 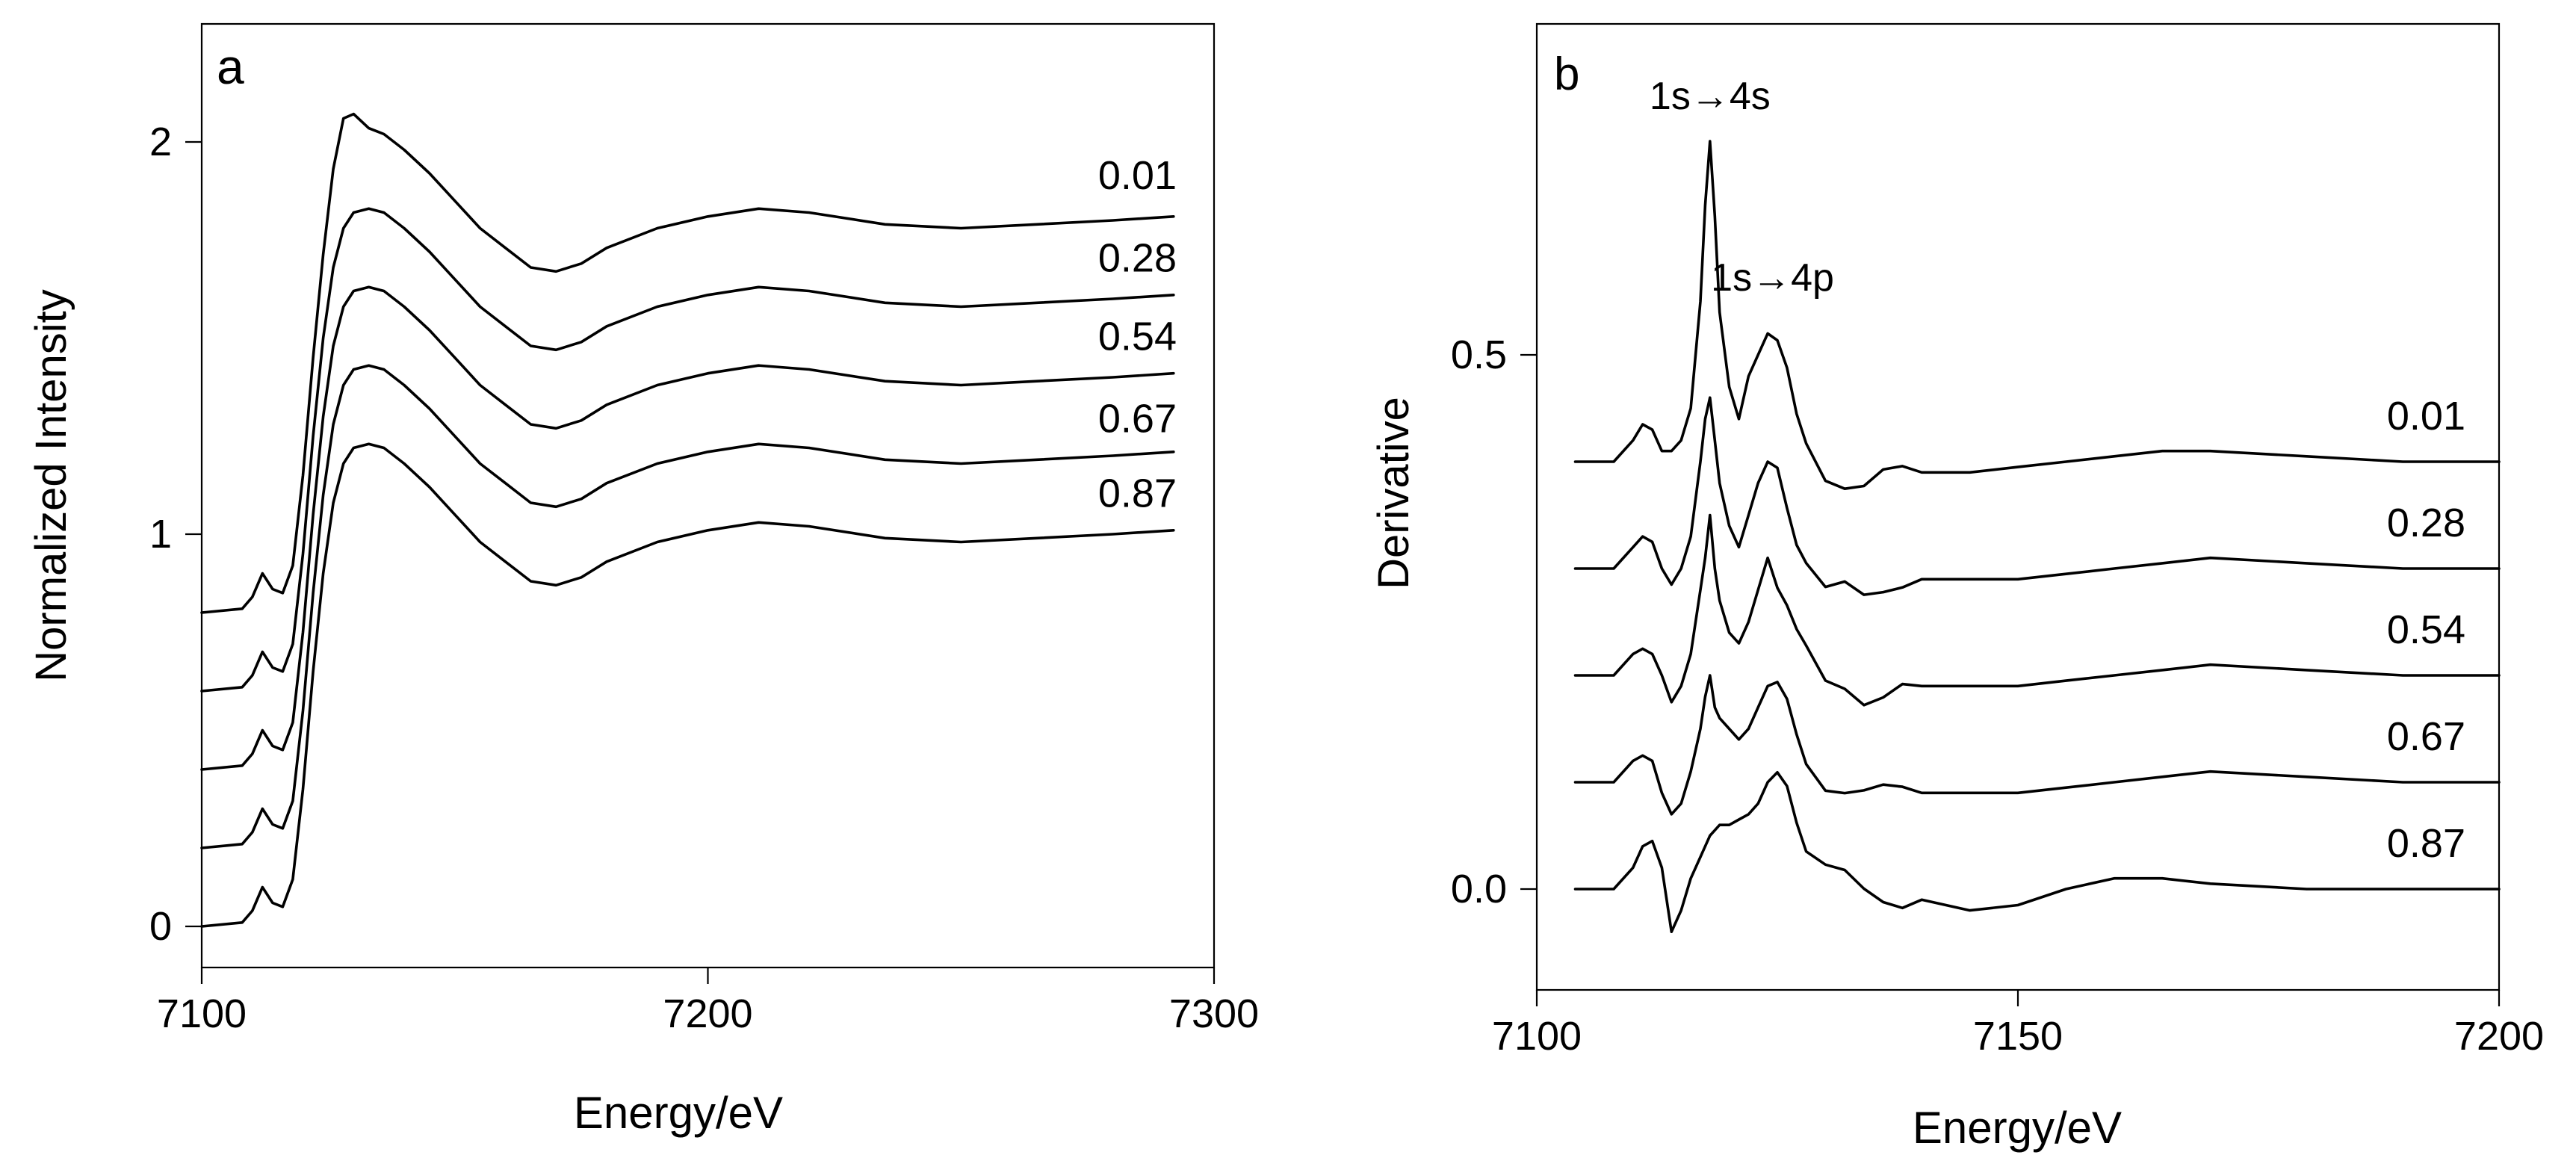 I want to click on panel-b-series-0.87, so click(x=2037, y=852).